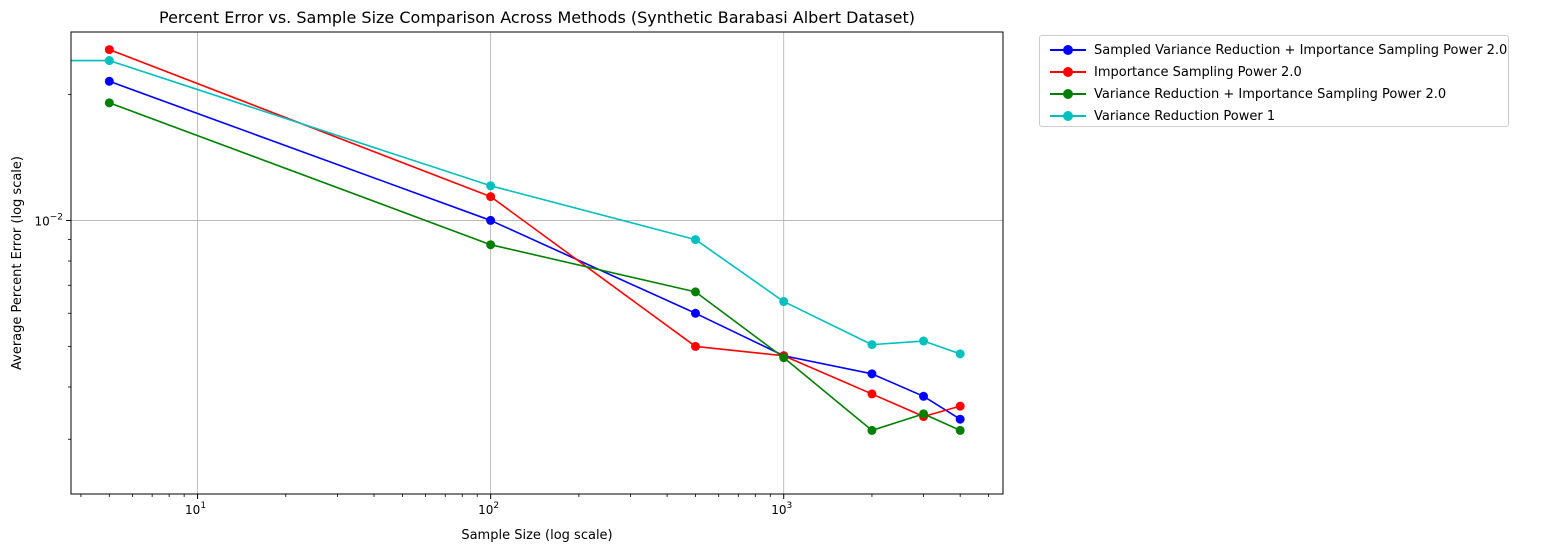  Describe the element at coordinates (1185, 116) in the screenshot. I see `legend-label: Variance Reduction Power 1` at that location.